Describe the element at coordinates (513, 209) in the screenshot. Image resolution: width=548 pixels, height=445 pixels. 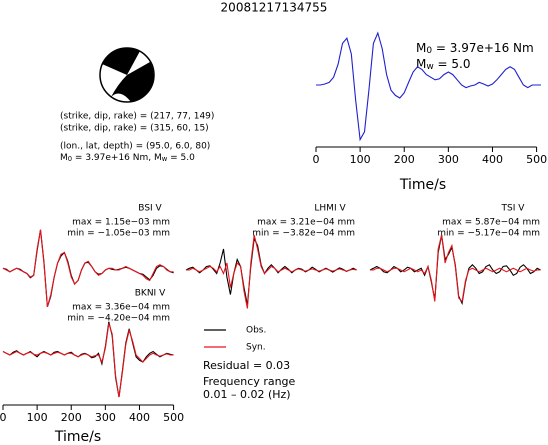
I see `panel-title: TSI V` at that location.